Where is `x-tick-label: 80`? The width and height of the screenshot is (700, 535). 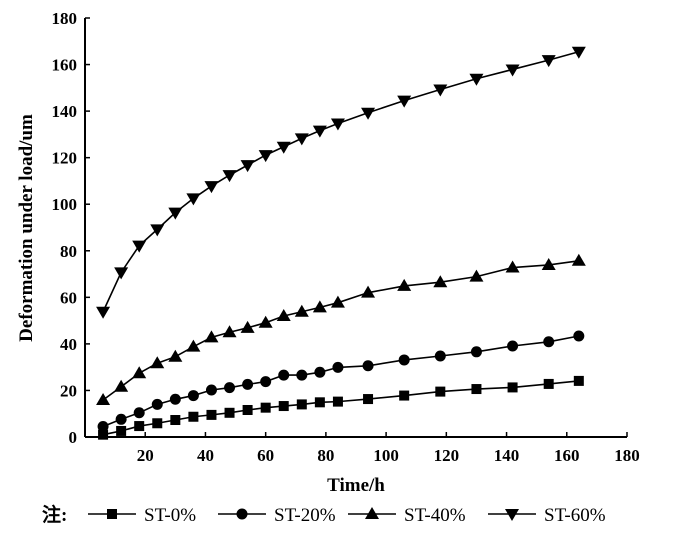 x-tick-label: 80 is located at coordinates (325, 455).